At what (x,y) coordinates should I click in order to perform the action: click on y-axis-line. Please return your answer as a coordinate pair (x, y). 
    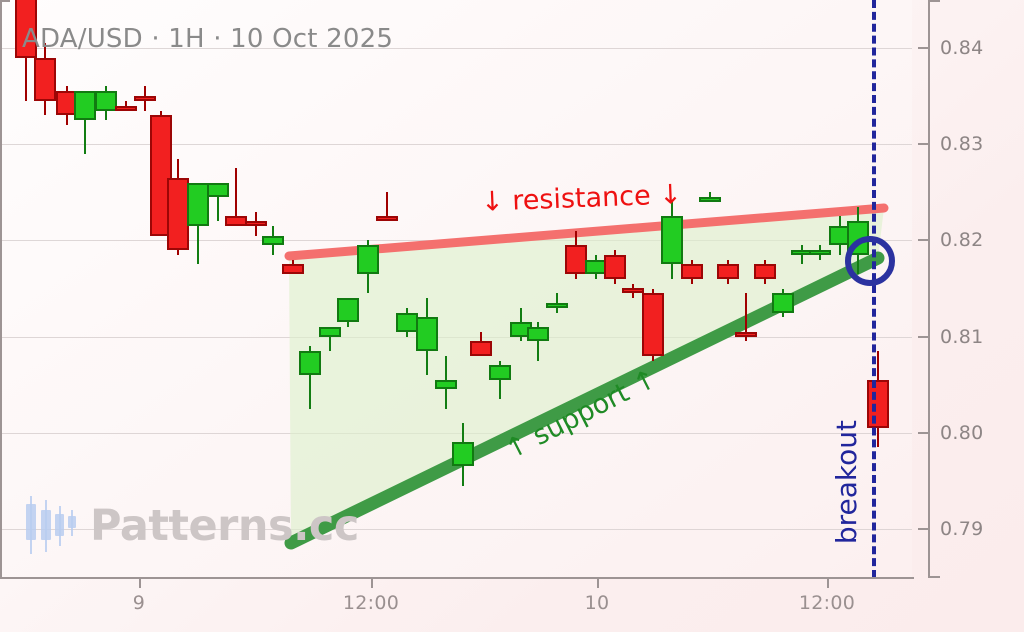
    Looking at the image, I should click on (1, 289).